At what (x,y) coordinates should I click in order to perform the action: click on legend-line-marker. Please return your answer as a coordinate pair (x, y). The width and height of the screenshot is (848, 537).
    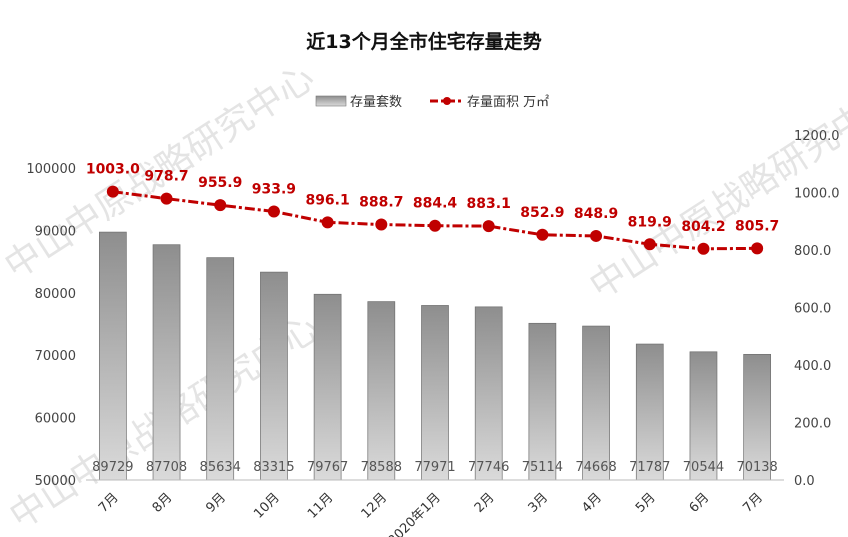
    Looking at the image, I should click on (447, 101).